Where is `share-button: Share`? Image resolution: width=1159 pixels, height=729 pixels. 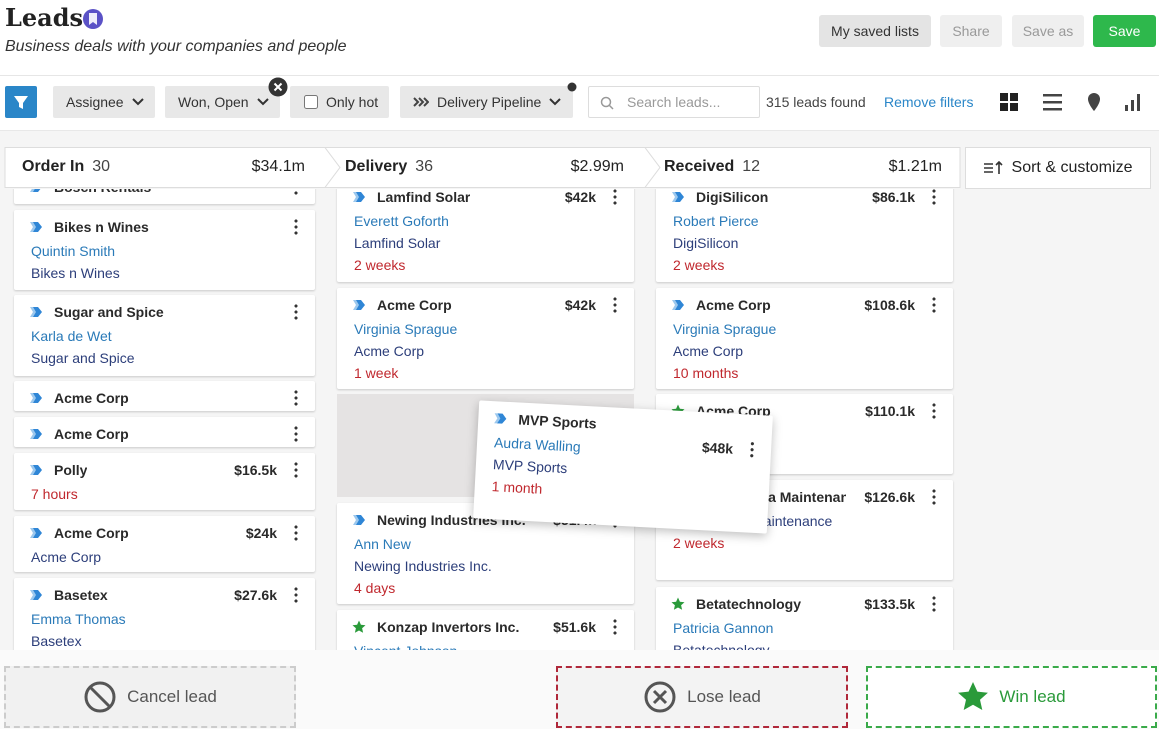
share-button: Share is located at coordinates (971, 31).